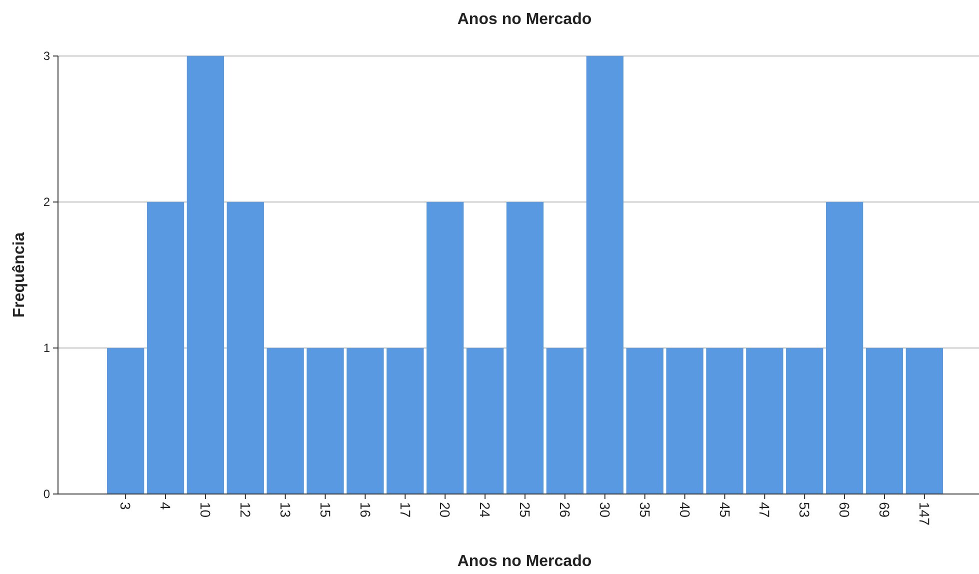 The image size is (979, 574). Describe the element at coordinates (804, 510) in the screenshot. I see `x-tick-label: 53` at that location.